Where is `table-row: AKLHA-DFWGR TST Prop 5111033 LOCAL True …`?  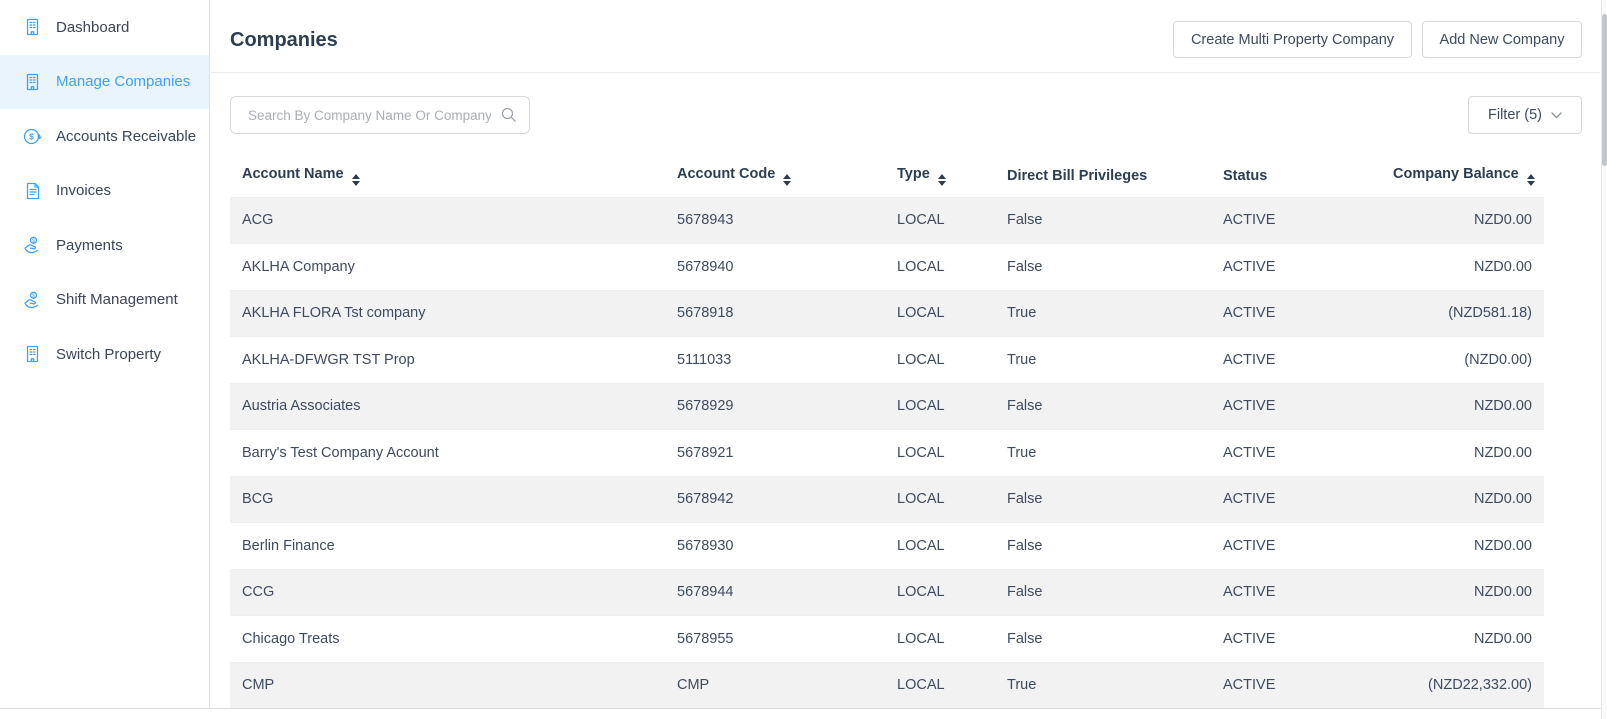 table-row: AKLHA-DFWGR TST Prop 5111033 LOCAL True … is located at coordinates (887, 360).